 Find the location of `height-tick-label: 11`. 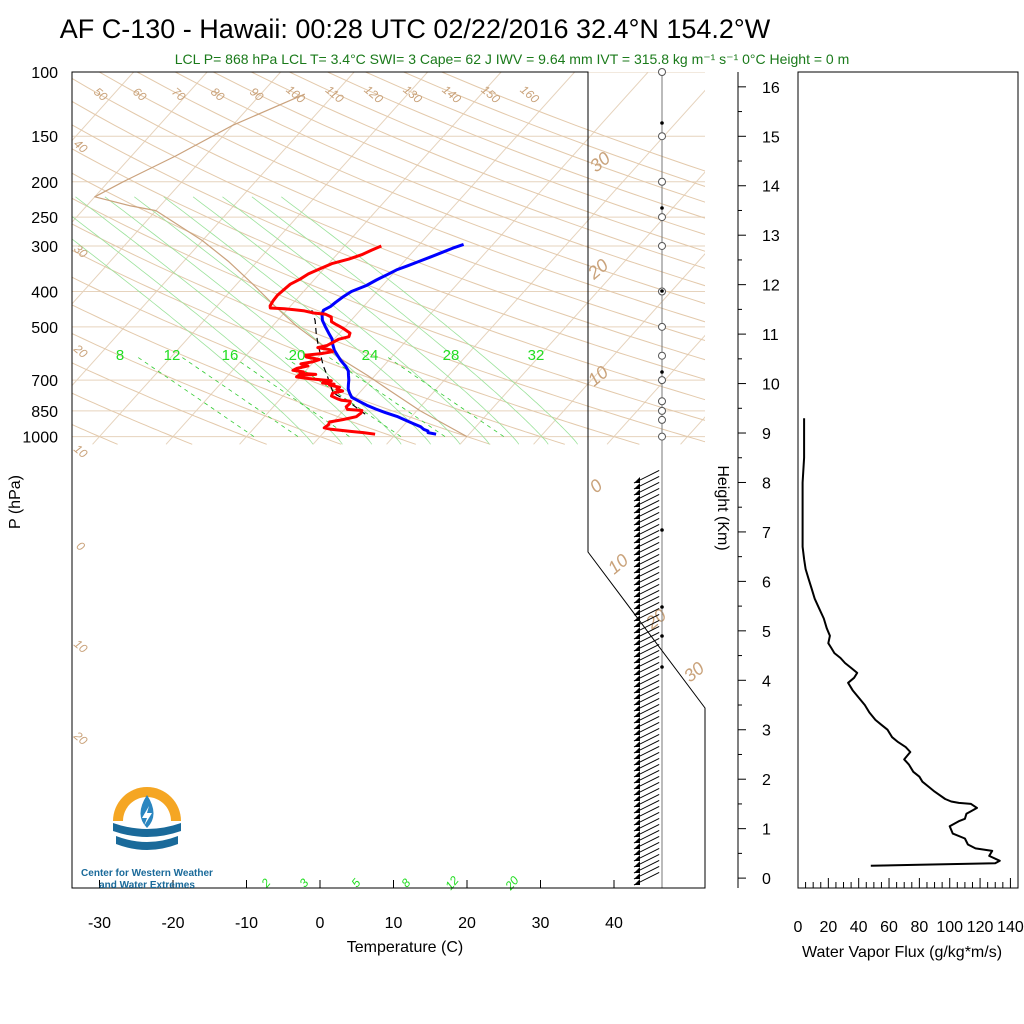

height-tick-label: 11 is located at coordinates (770, 335).